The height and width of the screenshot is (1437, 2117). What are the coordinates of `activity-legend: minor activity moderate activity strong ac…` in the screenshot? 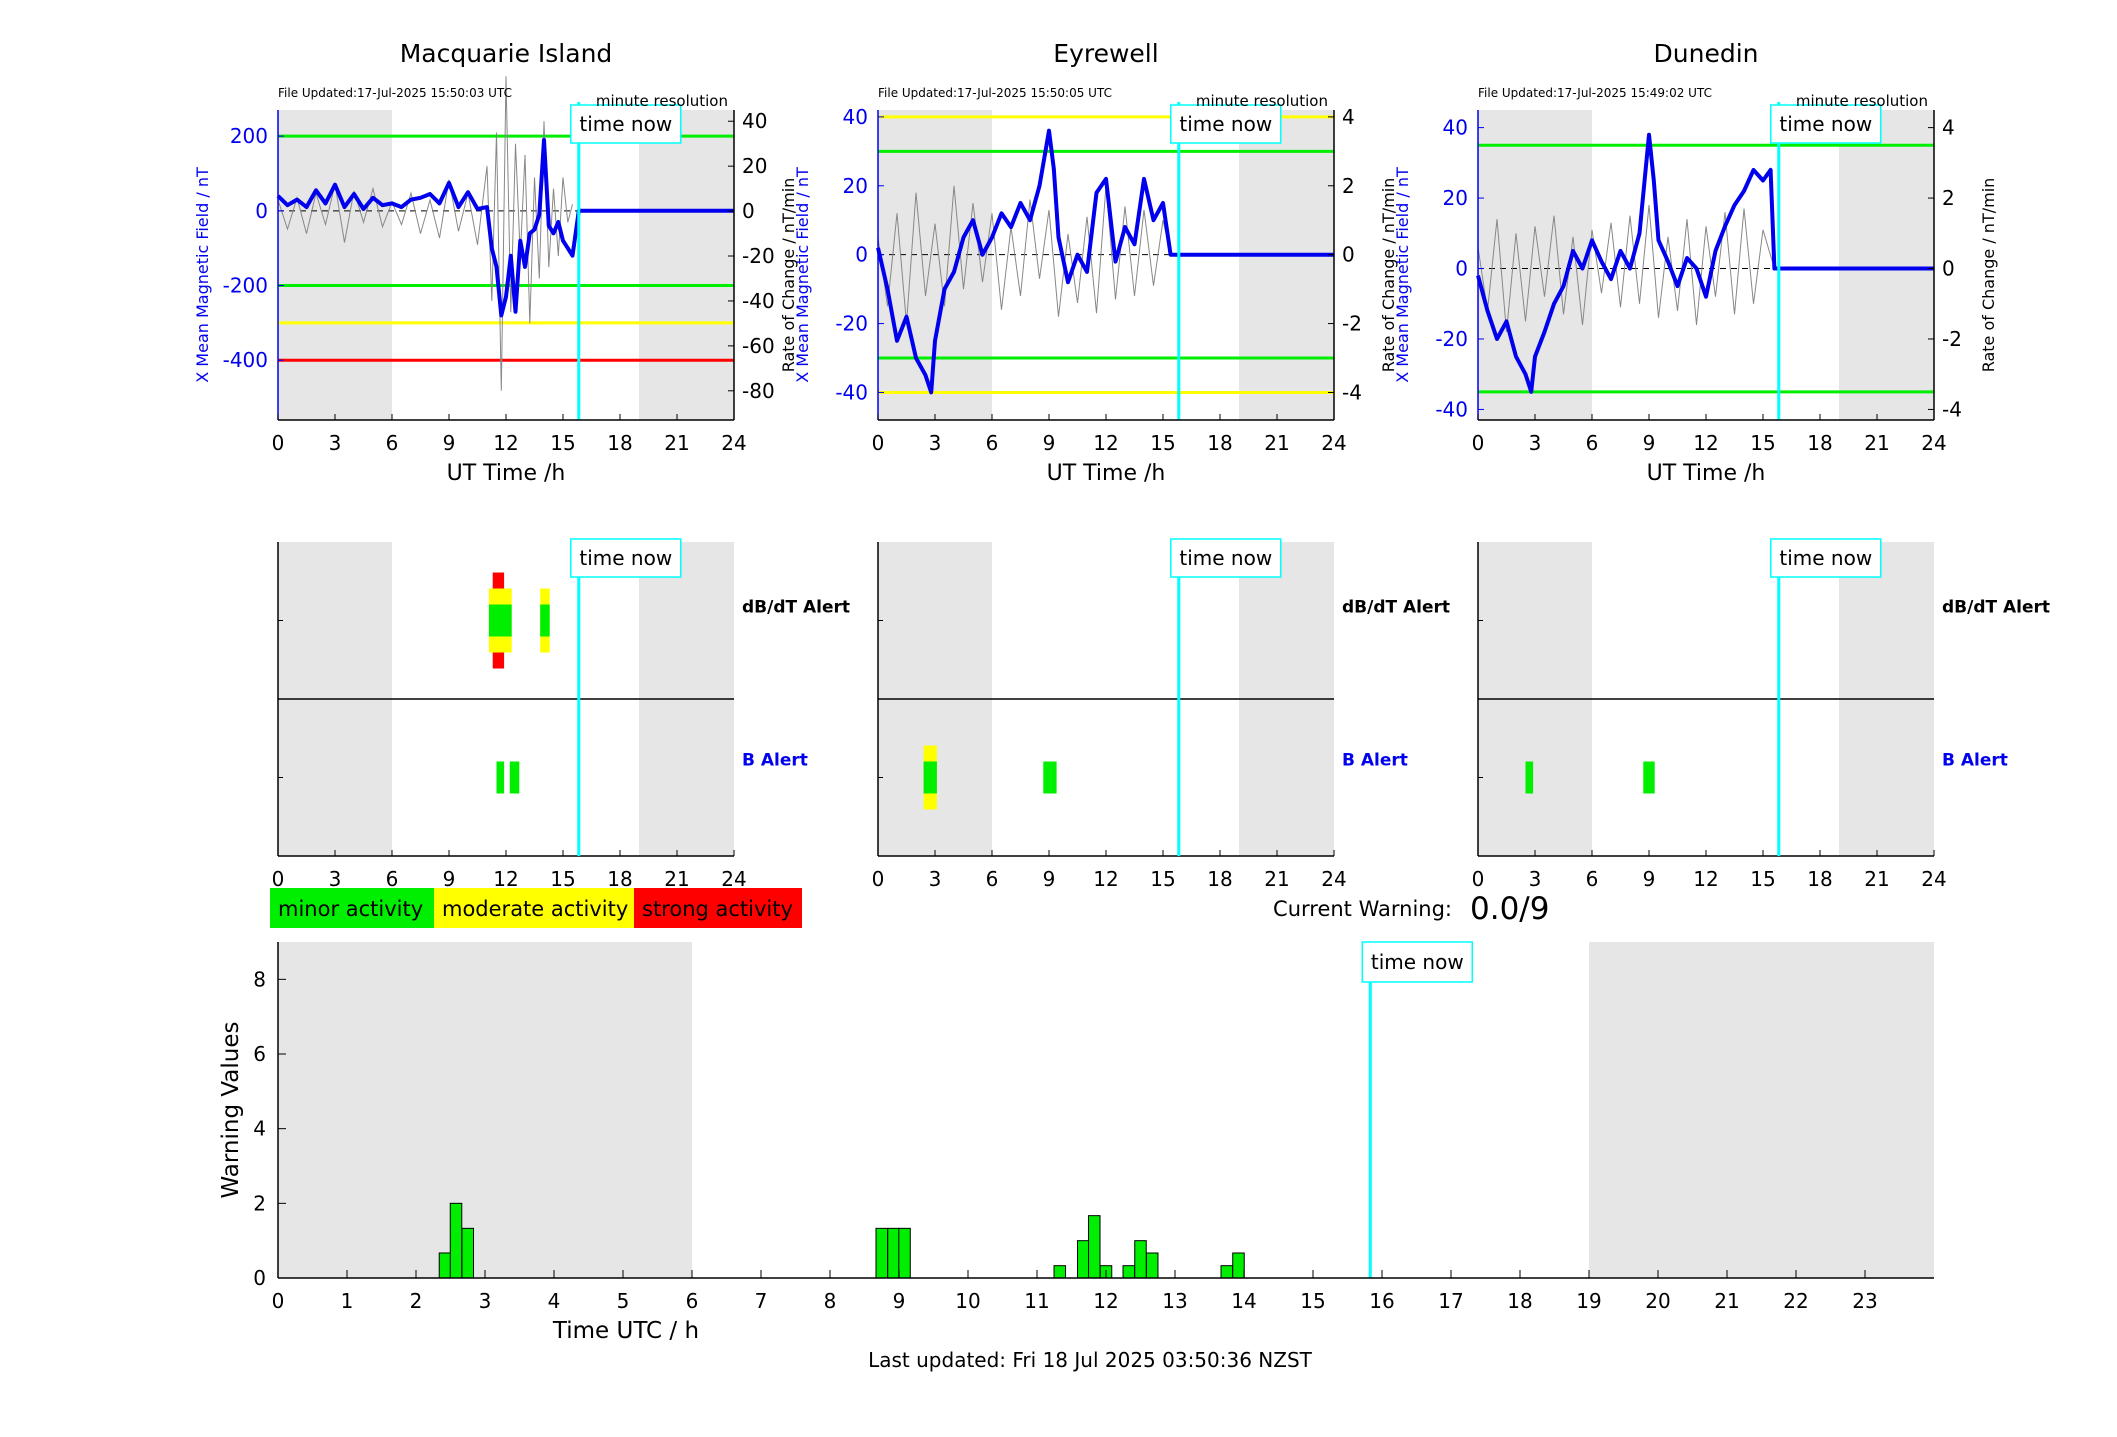 It's located at (536, 908).